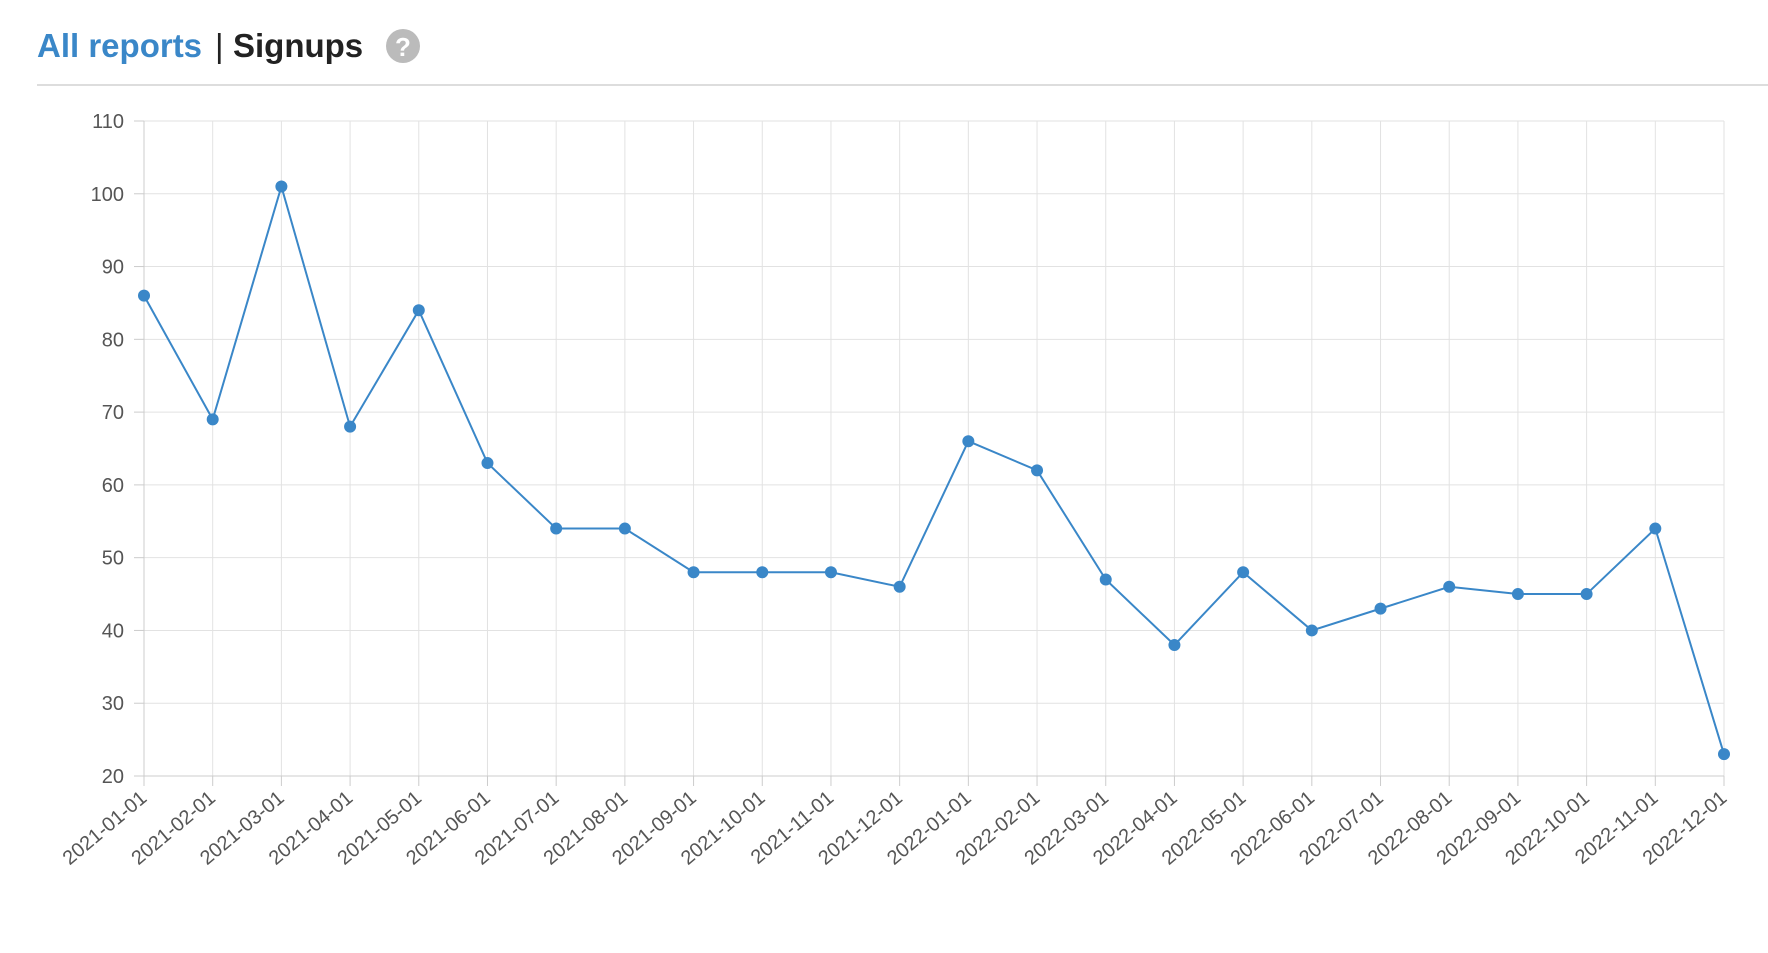 Image resolution: width=1768 pixels, height=953 pixels. Describe the element at coordinates (113, 631) in the screenshot. I see `y-tick-label: 40` at that location.